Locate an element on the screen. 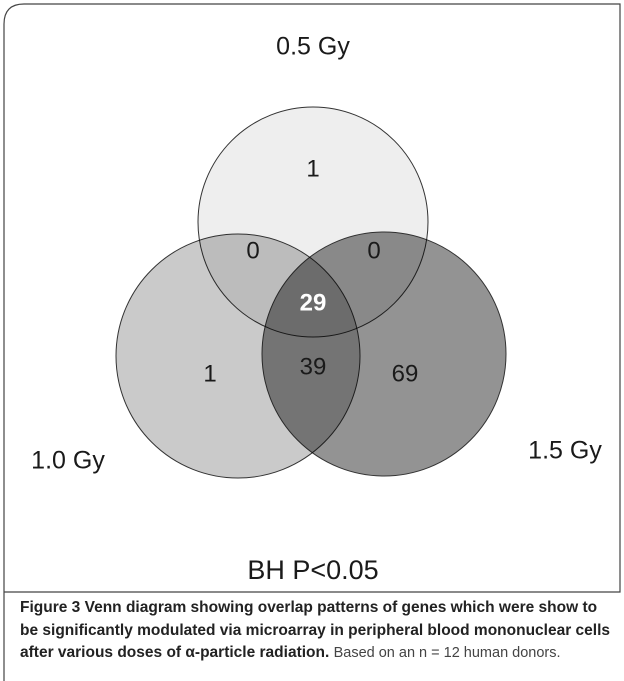  region-count: 29 is located at coordinates (313, 302).